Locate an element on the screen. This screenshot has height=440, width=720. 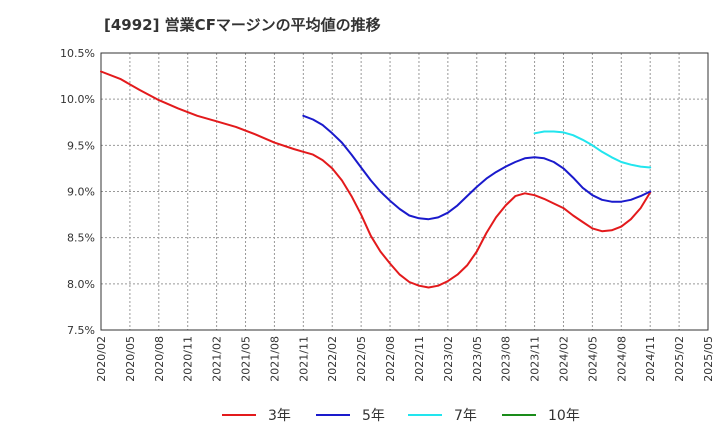
x-tick-label: 2025/02 is located at coordinates (679, 359).